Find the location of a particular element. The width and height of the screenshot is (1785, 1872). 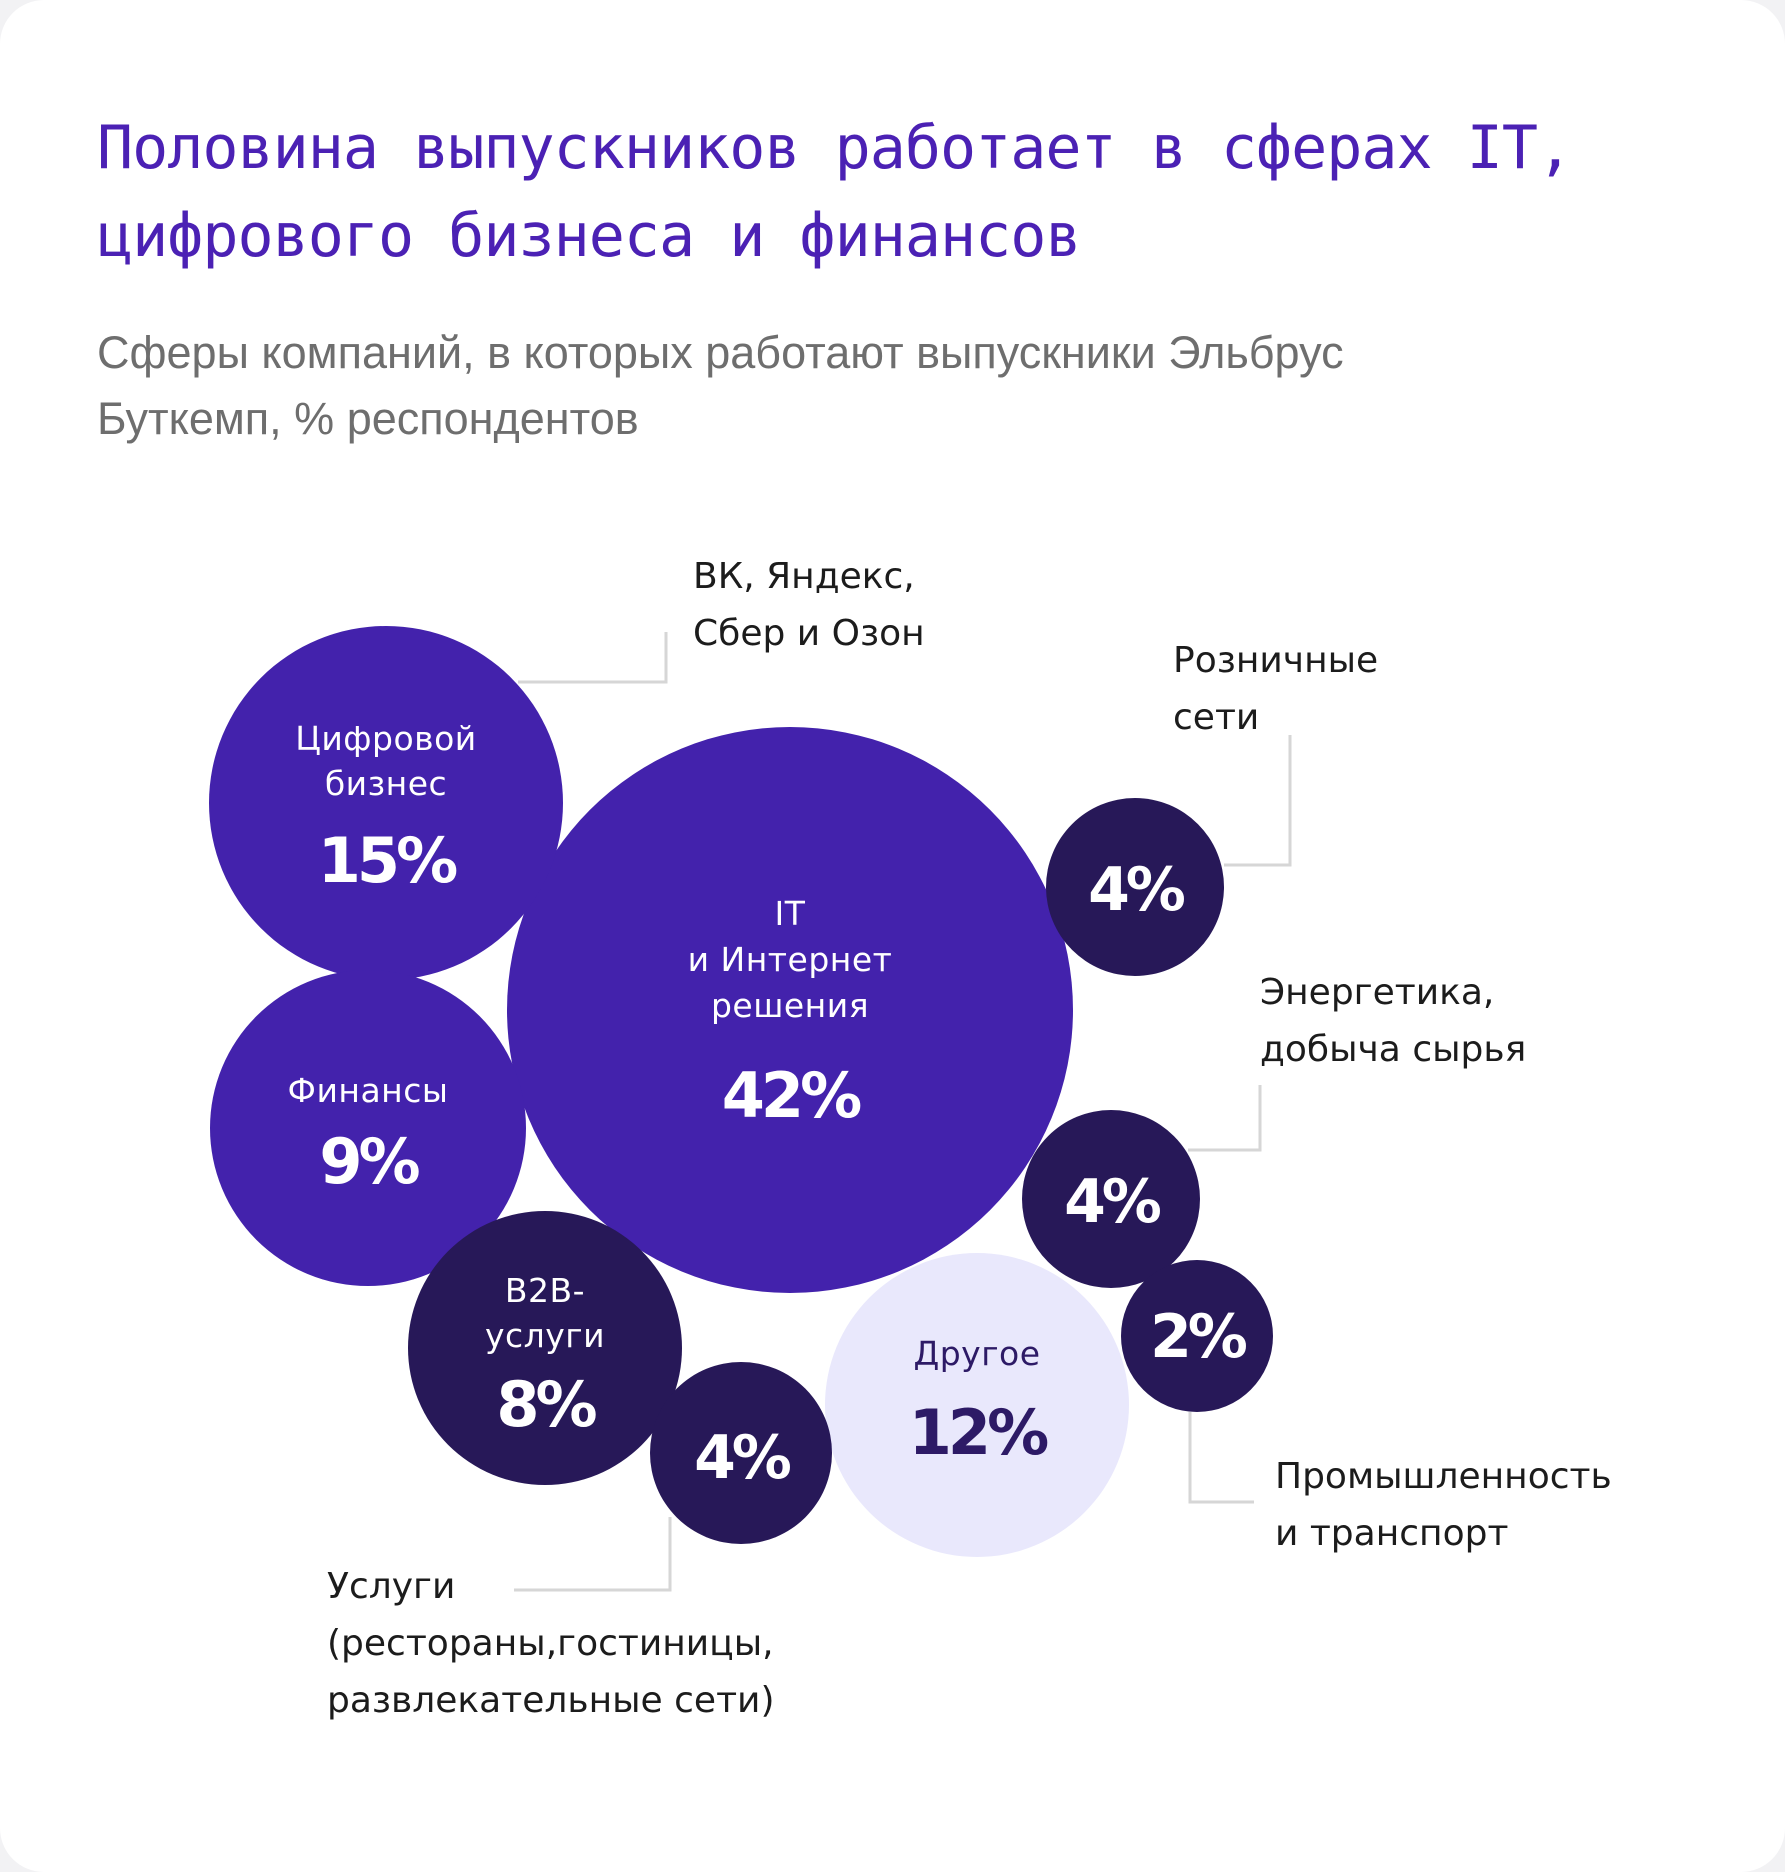

bubble-label-it: решения is located at coordinates (790, 1005).